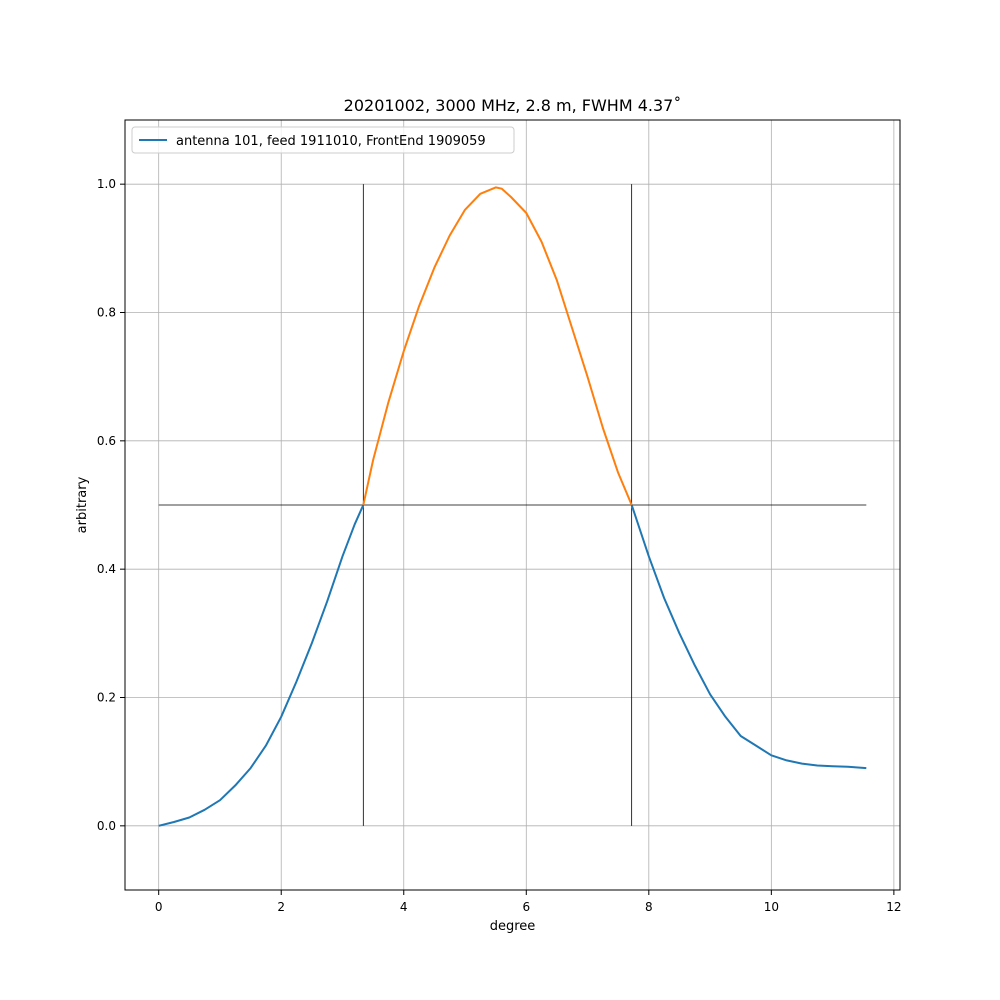 This screenshot has height=1000, width=1000. What do you see at coordinates (159, 907) in the screenshot?
I see `x-tick-label: 0` at bounding box center [159, 907].